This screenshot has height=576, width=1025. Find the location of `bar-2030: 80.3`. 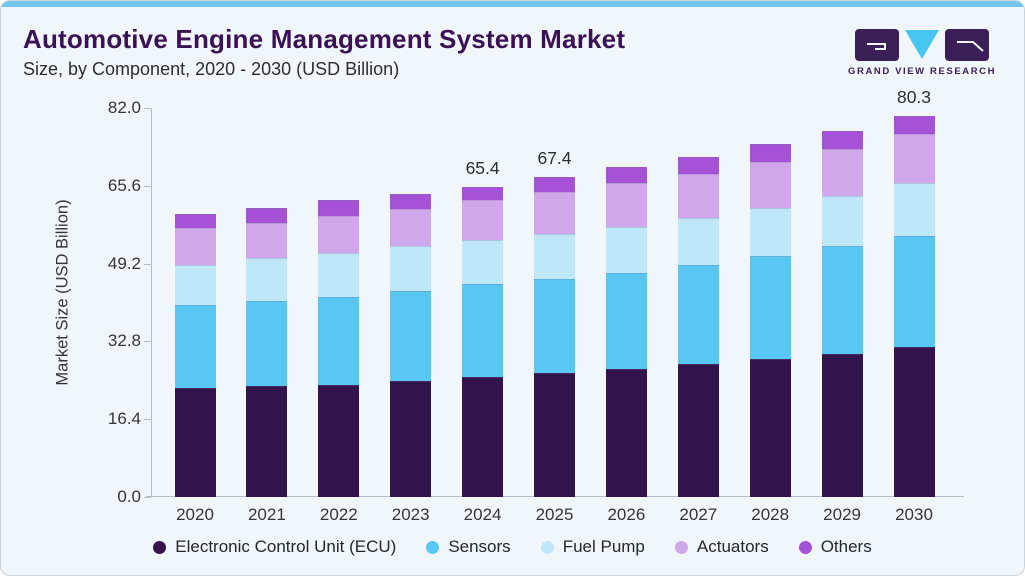

bar-2030: 80.3 is located at coordinates (914, 292).